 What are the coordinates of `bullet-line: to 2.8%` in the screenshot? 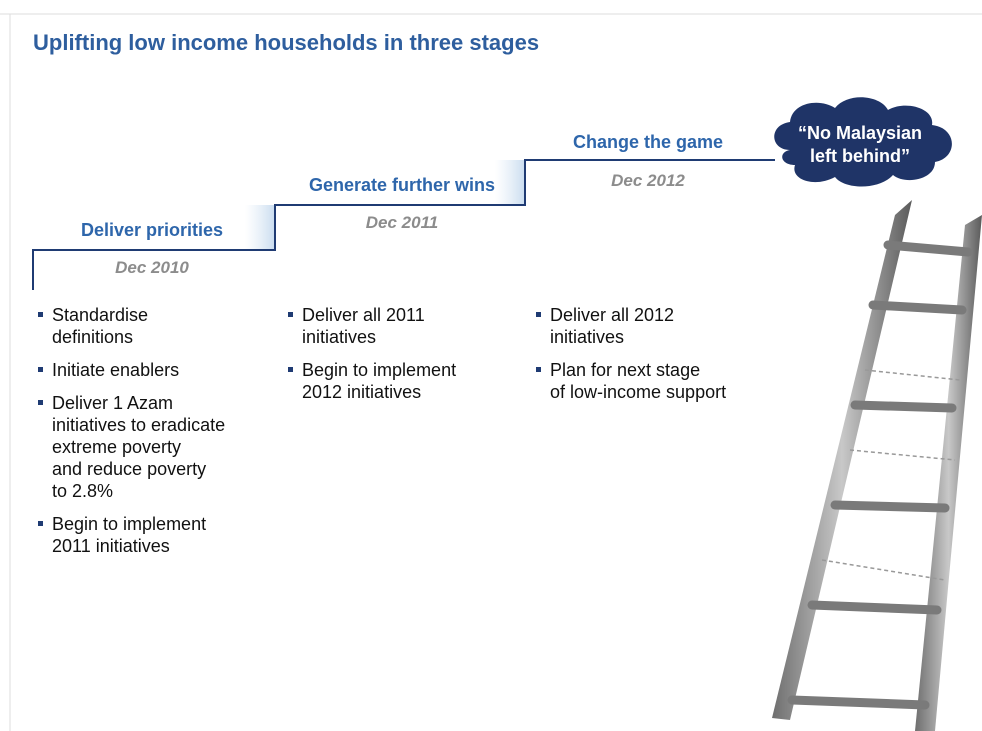 It's located at (83, 491).